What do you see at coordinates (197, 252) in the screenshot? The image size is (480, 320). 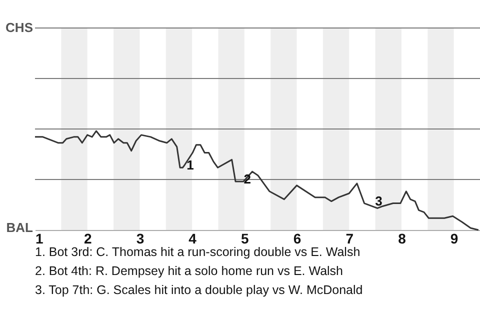 I see `text: 1. Bot 3rd: C. Thomas hit a run-scoring double vs E. Walsh` at bounding box center [197, 252].